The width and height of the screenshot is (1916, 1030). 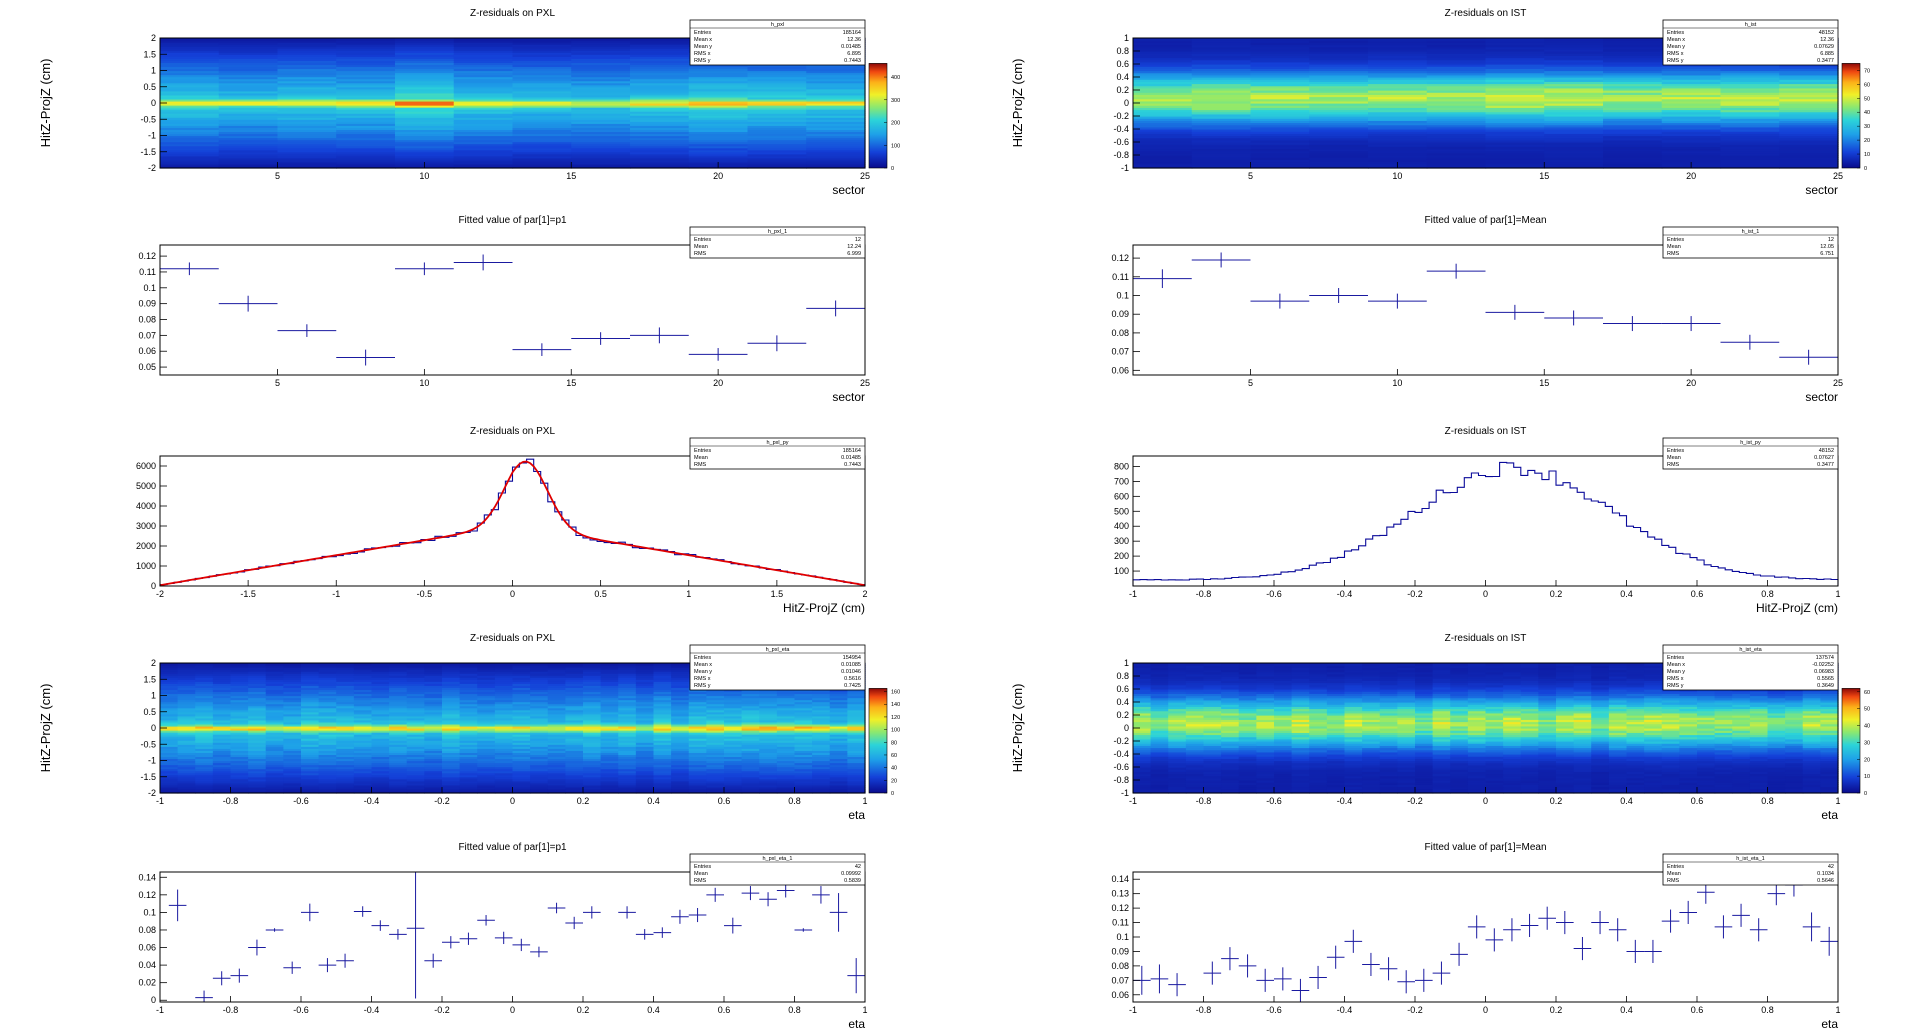 I want to click on y-tick-label: 1, so click(x=153, y=696).